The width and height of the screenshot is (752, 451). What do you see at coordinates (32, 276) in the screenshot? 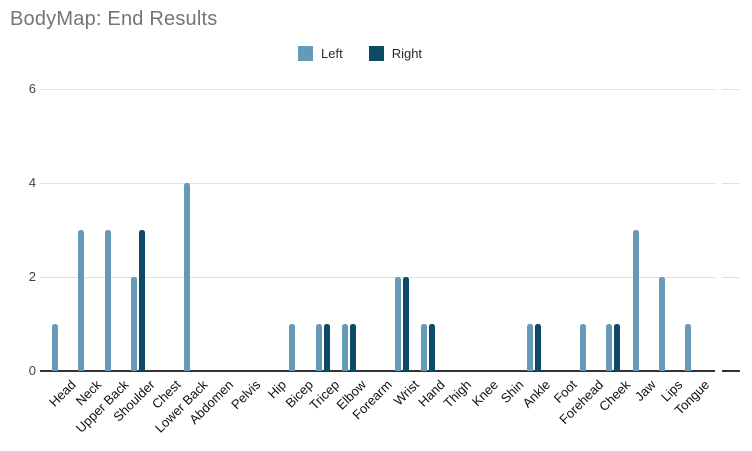
I see `y-axis-tick-label-2: 2` at bounding box center [32, 276].